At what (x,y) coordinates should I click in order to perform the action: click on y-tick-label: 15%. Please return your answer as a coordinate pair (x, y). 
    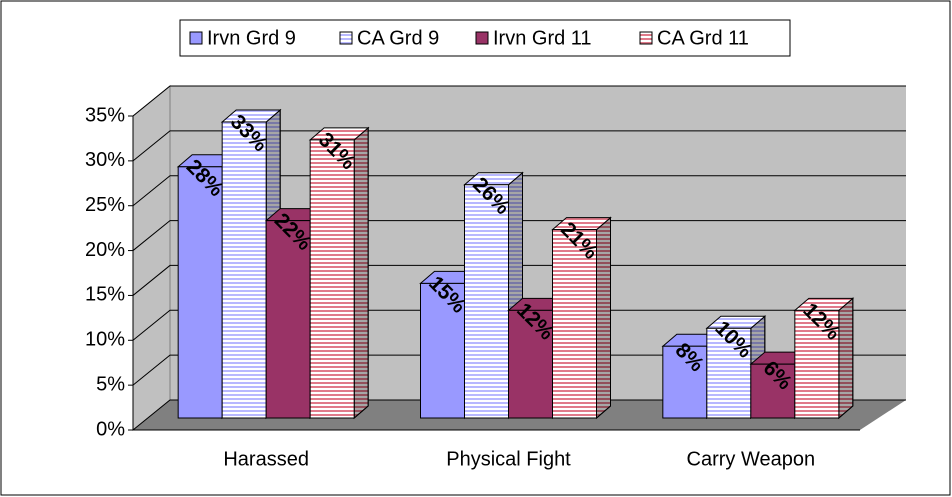
    Looking at the image, I should click on (105, 295).